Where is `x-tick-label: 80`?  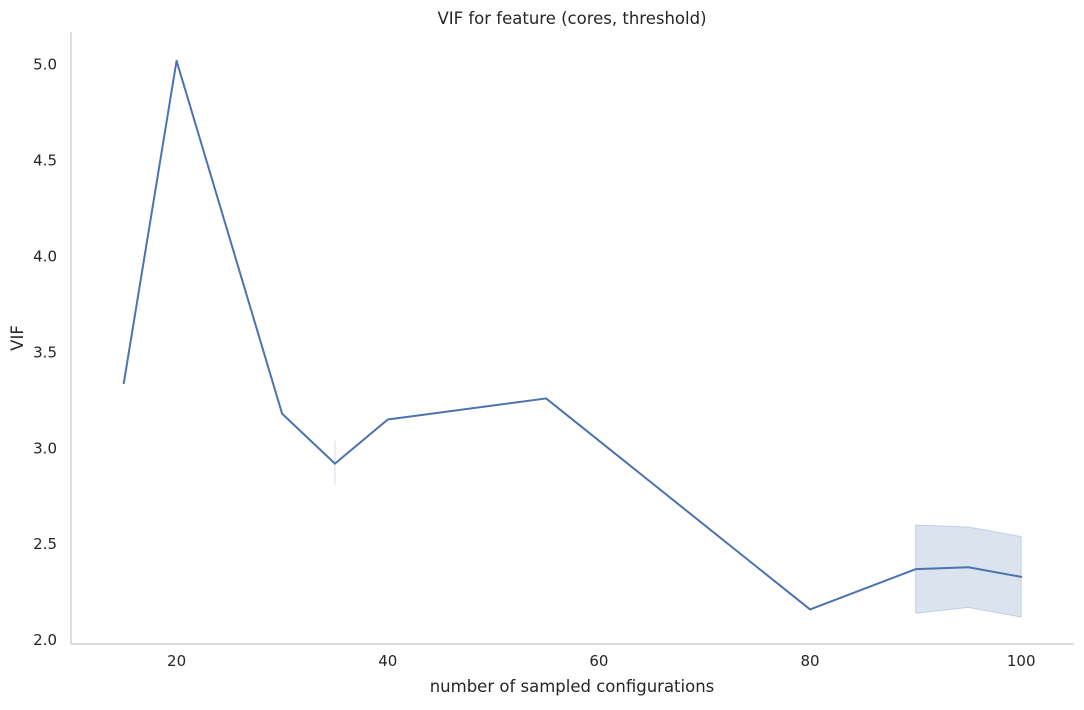
x-tick-label: 80 is located at coordinates (810, 661).